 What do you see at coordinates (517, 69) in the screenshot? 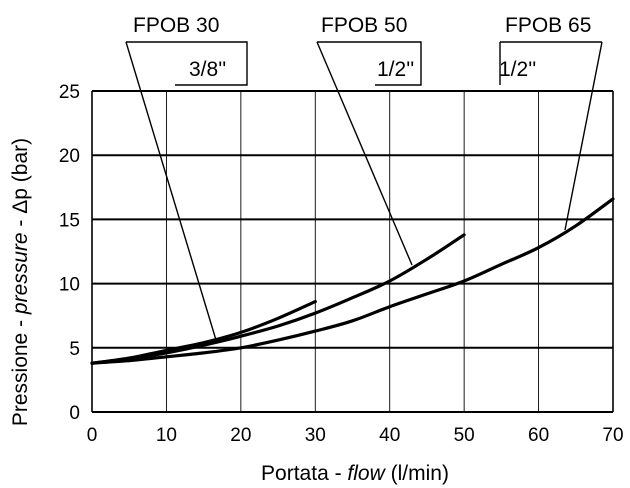
I see `series-size-fpob65: 1/2''` at bounding box center [517, 69].